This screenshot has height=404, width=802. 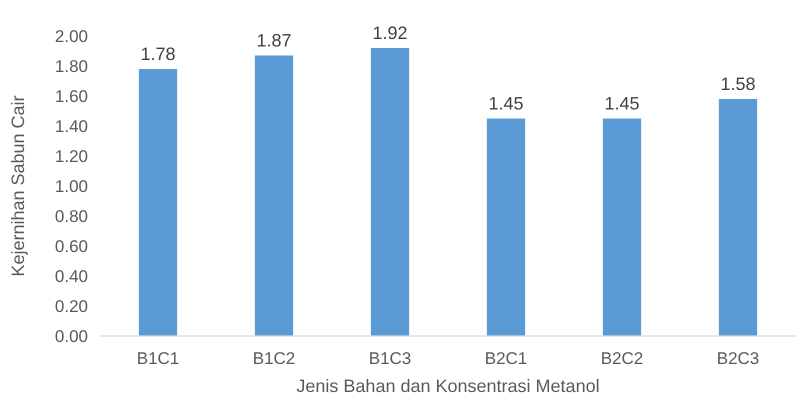 I want to click on x-tick-label: B2C1, so click(x=506, y=358).